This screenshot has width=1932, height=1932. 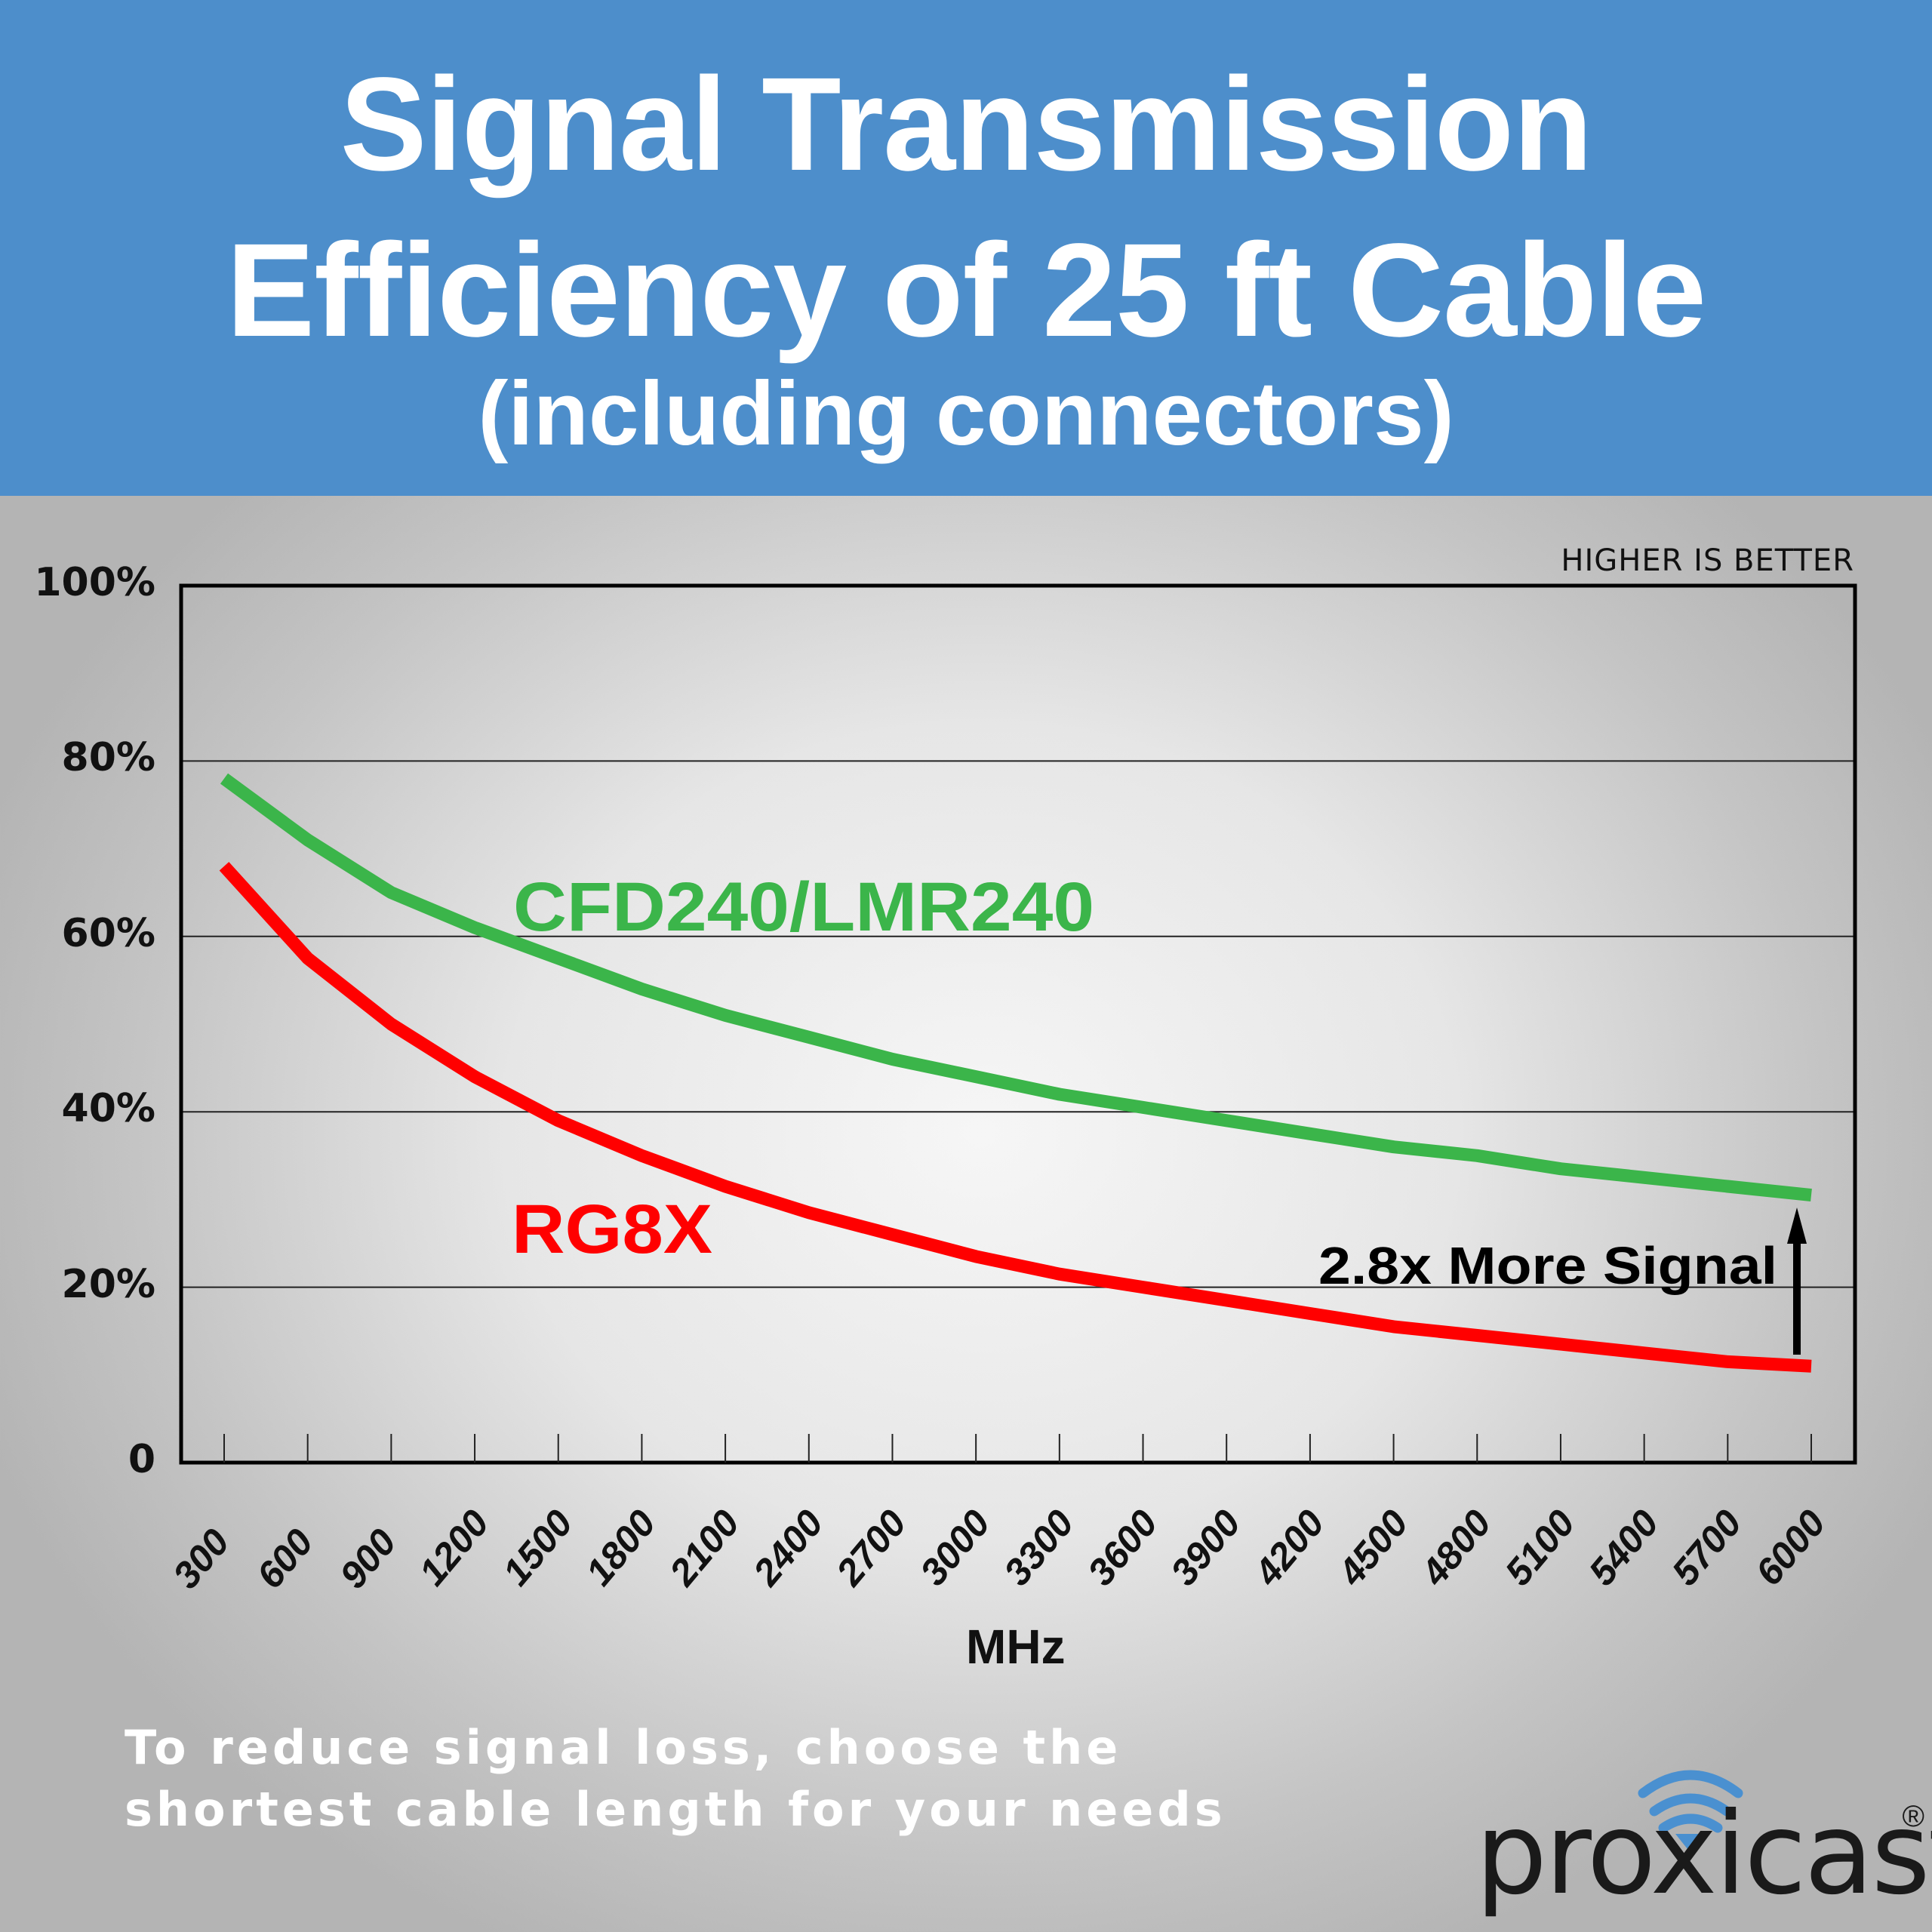 What do you see at coordinates (1017, 1448) in the screenshot?
I see `x-ticks` at bounding box center [1017, 1448].